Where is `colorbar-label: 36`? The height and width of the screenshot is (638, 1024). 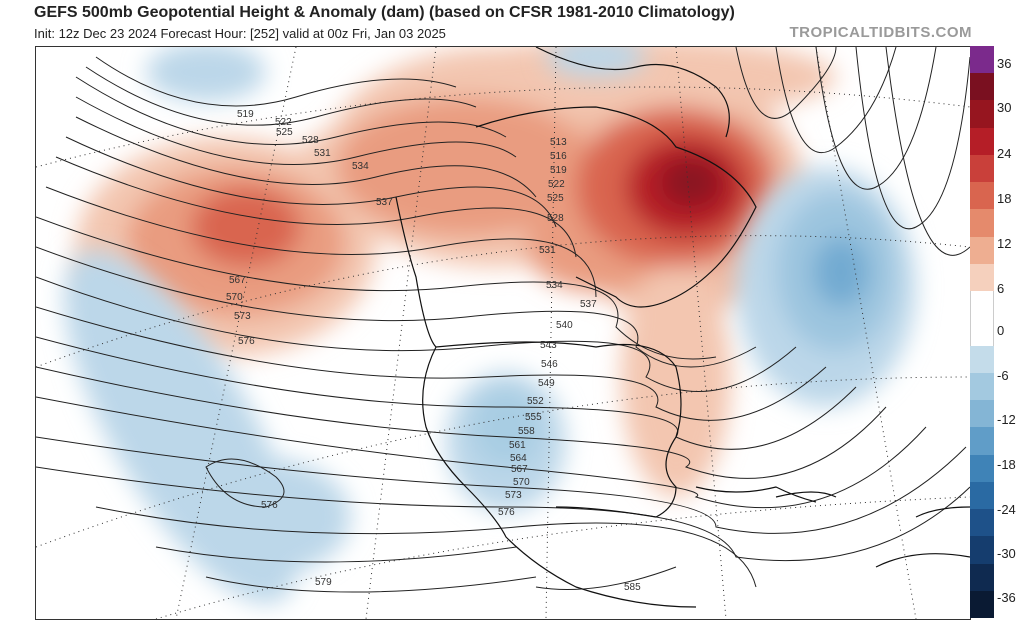
colorbar-label: 36 is located at coordinates (1004, 63).